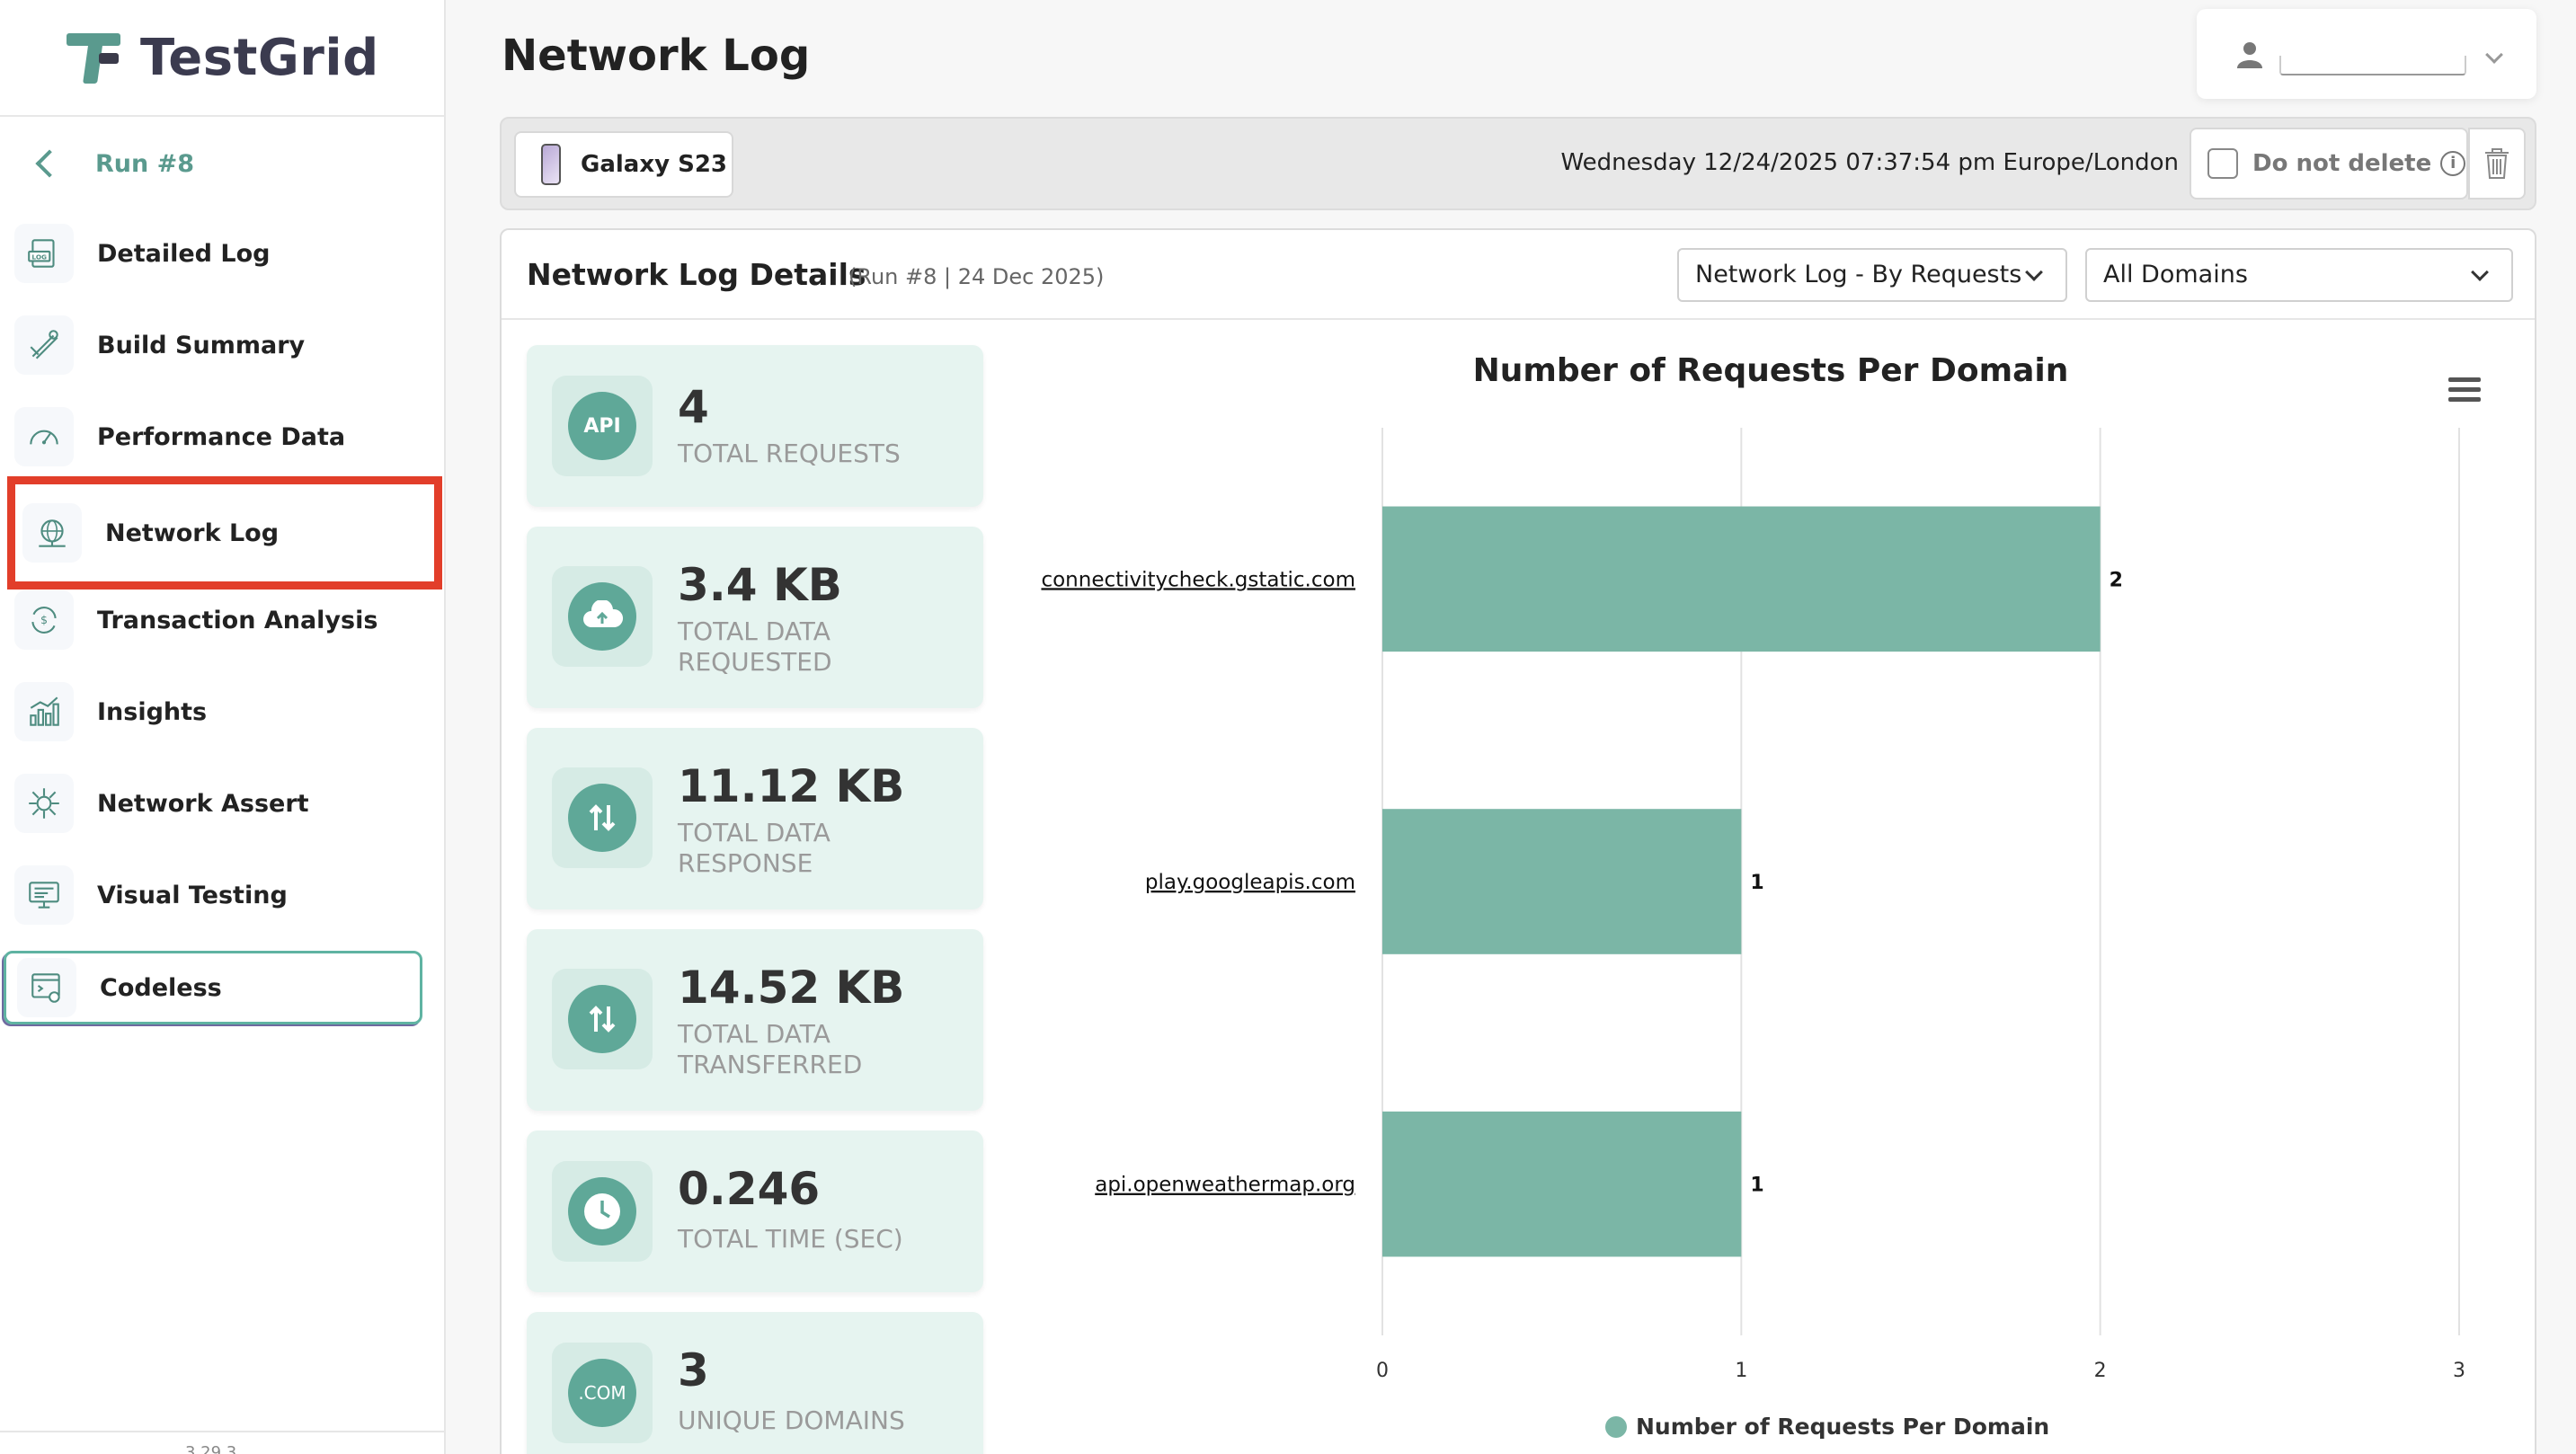 The image size is (2576, 1454). What do you see at coordinates (602, 426) in the screenshot?
I see `api-icon: API` at bounding box center [602, 426].